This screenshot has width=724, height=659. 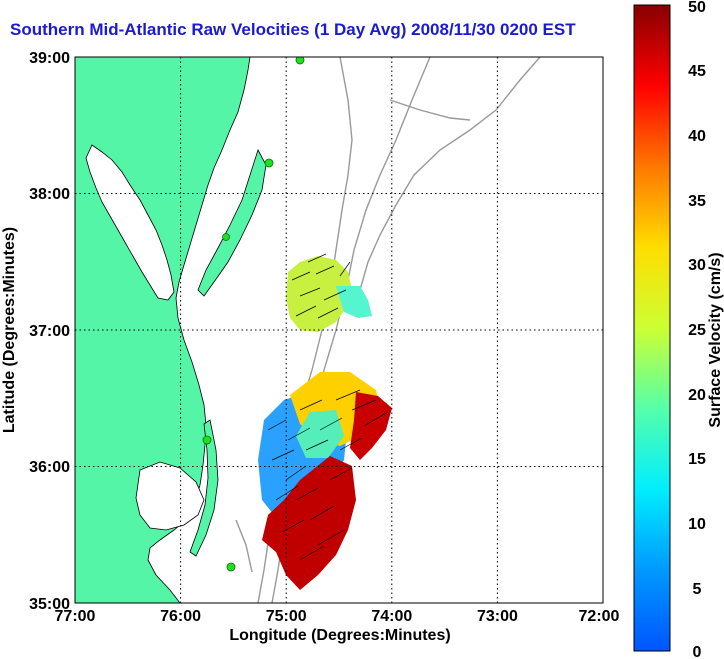 I want to click on colorbar-gradient, so click(x=652, y=328).